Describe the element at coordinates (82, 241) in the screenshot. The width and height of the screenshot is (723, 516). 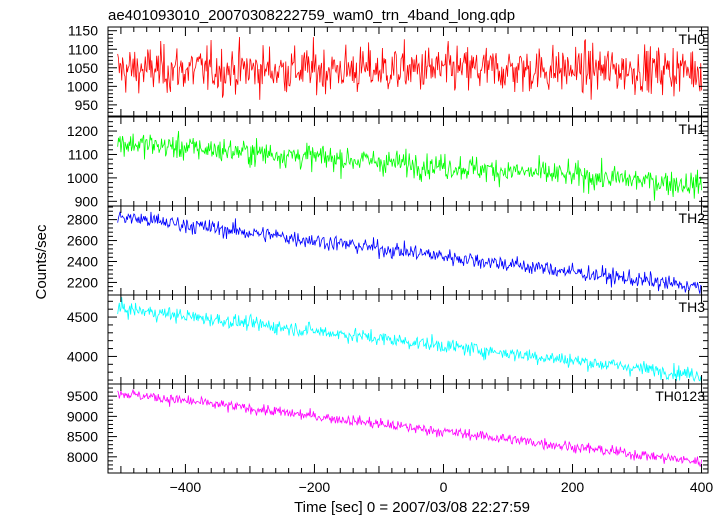
I see `y-tick-label: 2600` at that location.